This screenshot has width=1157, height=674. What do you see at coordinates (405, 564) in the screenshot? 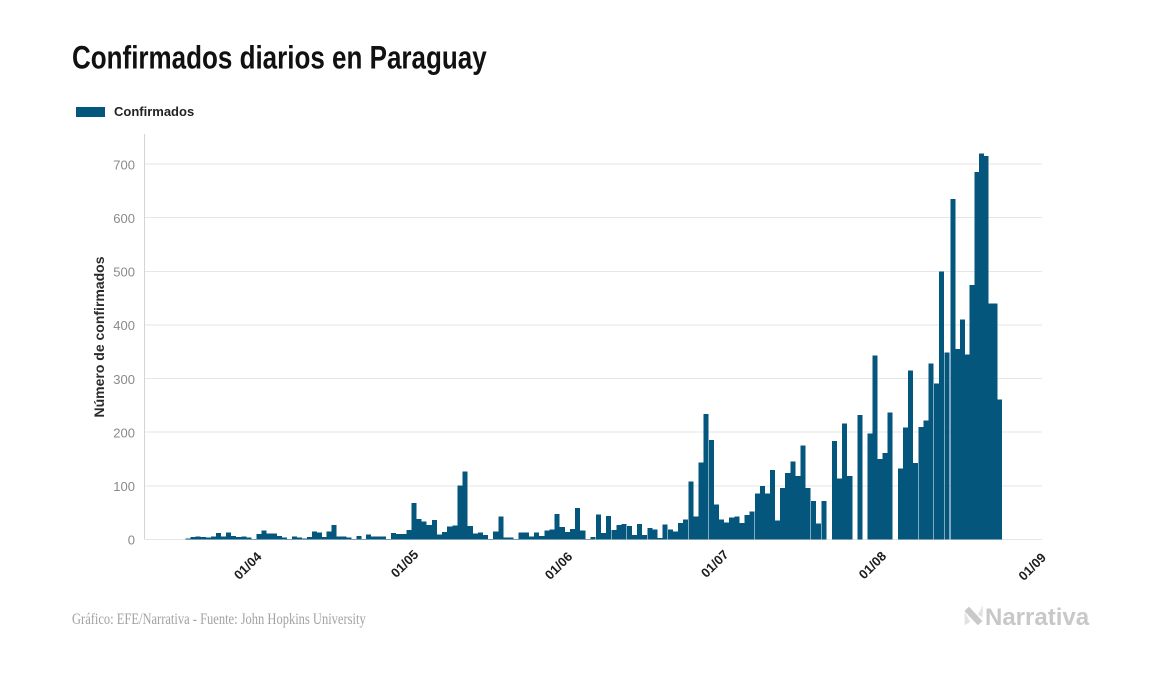
I see `svg-text: 01/05` at bounding box center [405, 564].